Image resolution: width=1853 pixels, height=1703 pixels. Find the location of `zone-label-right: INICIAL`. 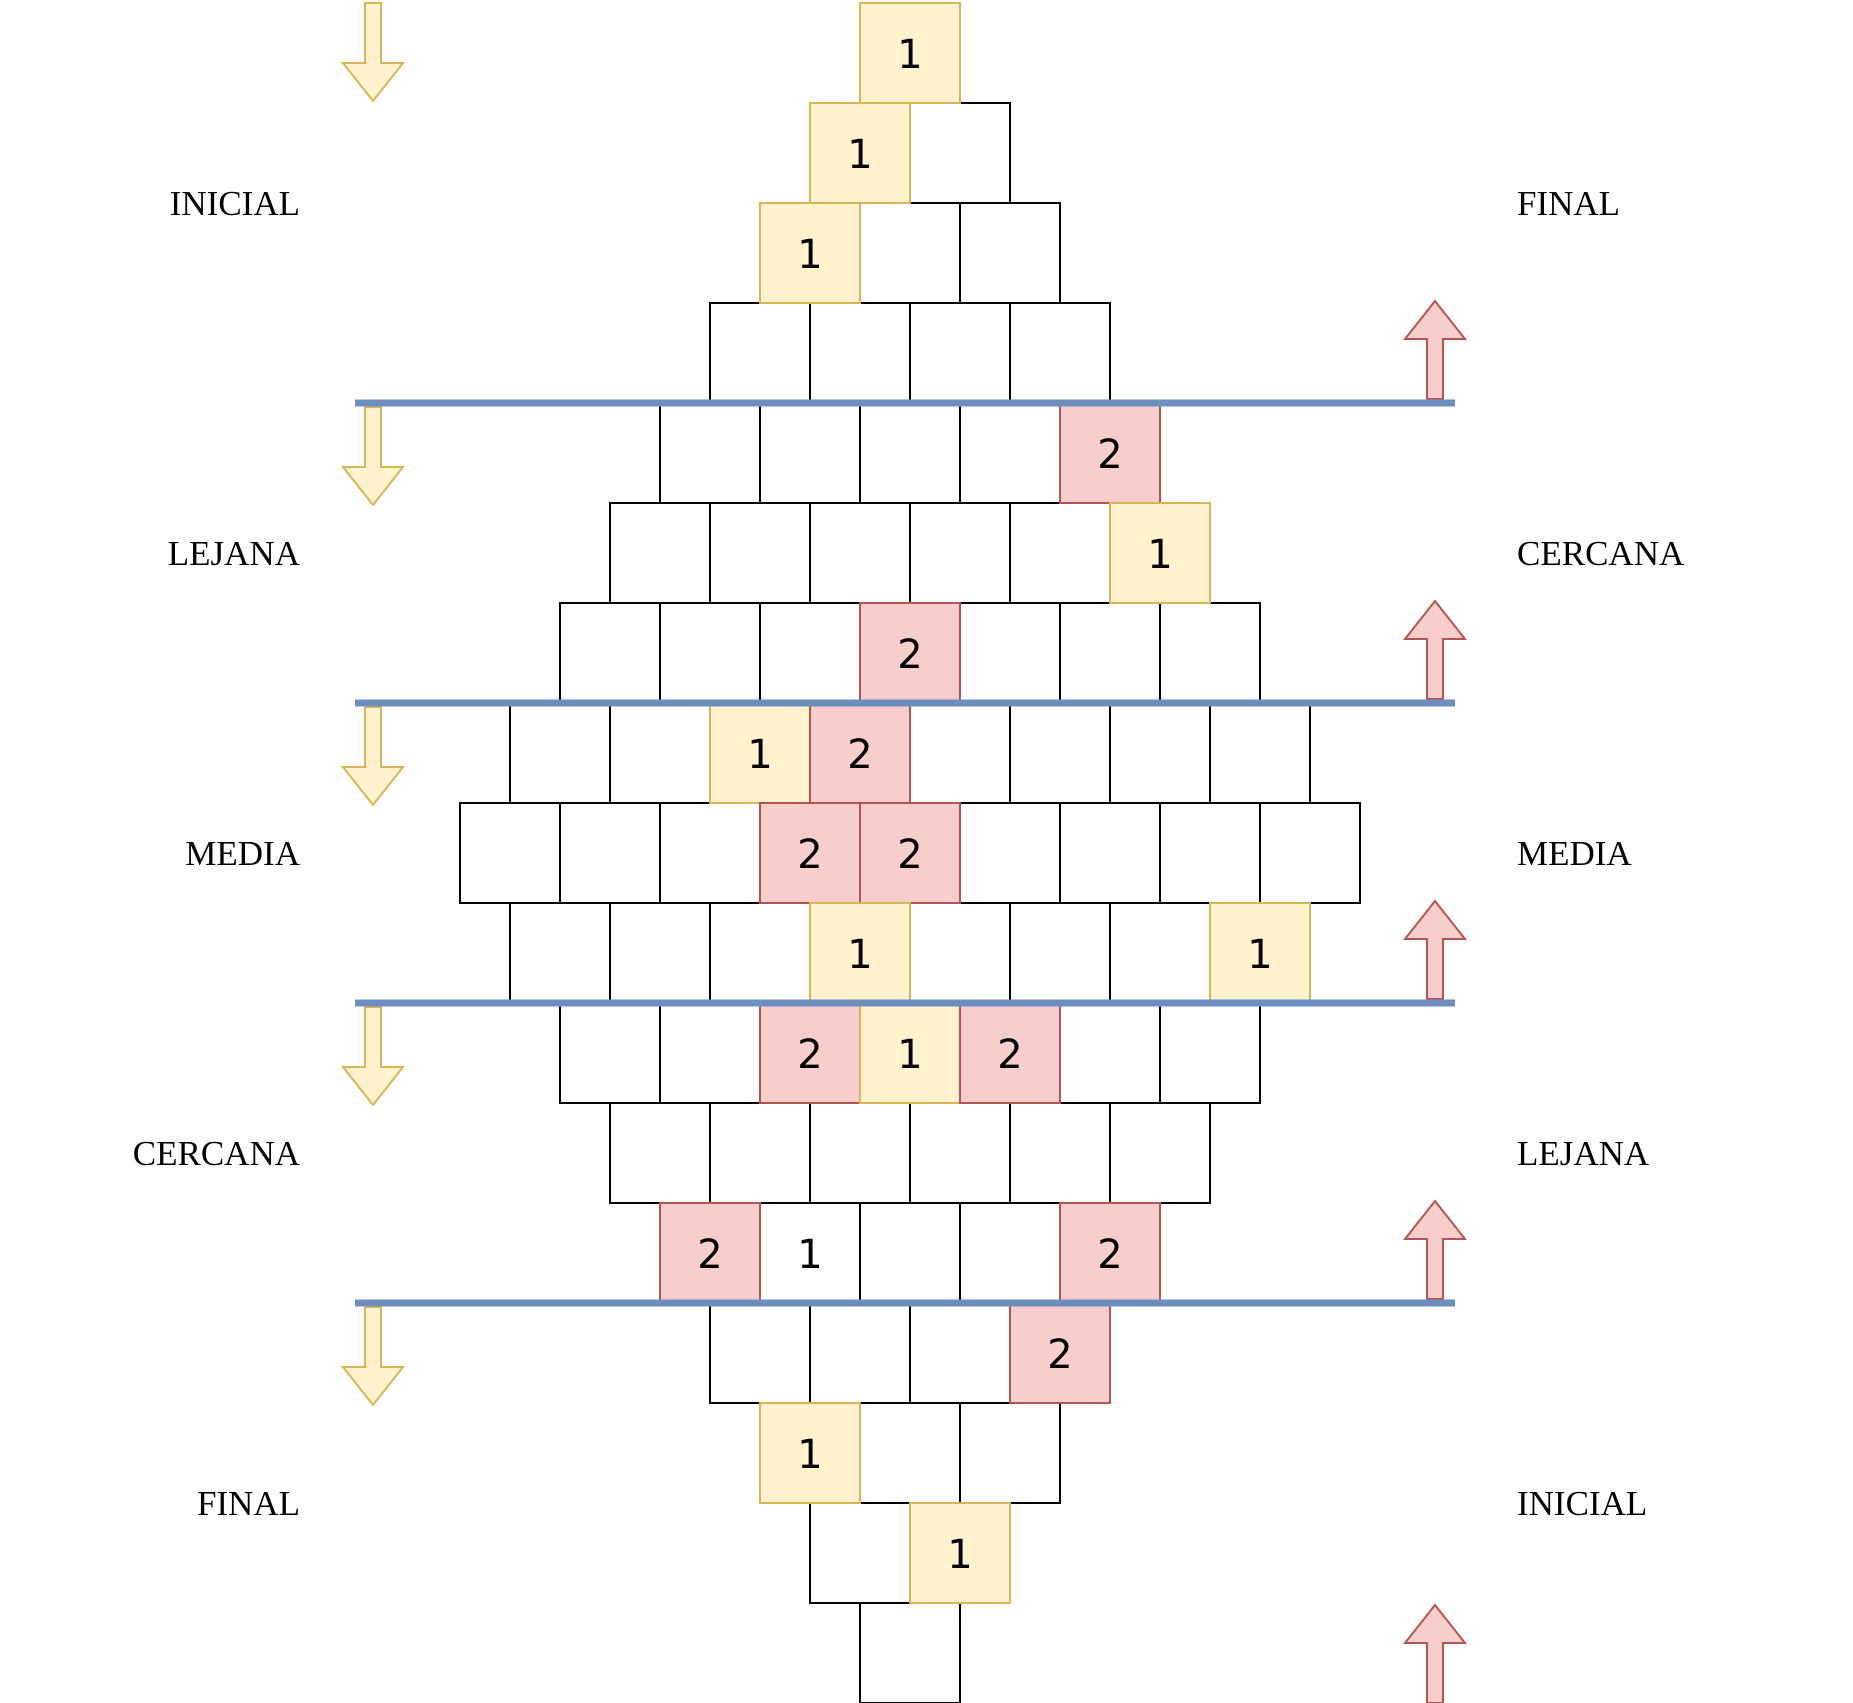

zone-label-right: INICIAL is located at coordinates (1582, 1503).